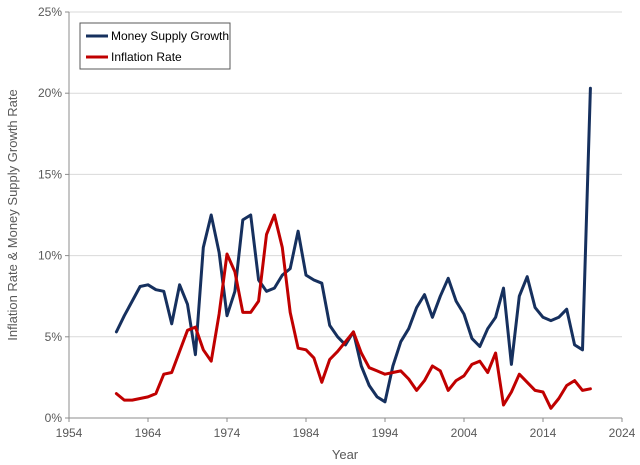  I want to click on legend-label-inflation: Inflation Rate, so click(146, 57).